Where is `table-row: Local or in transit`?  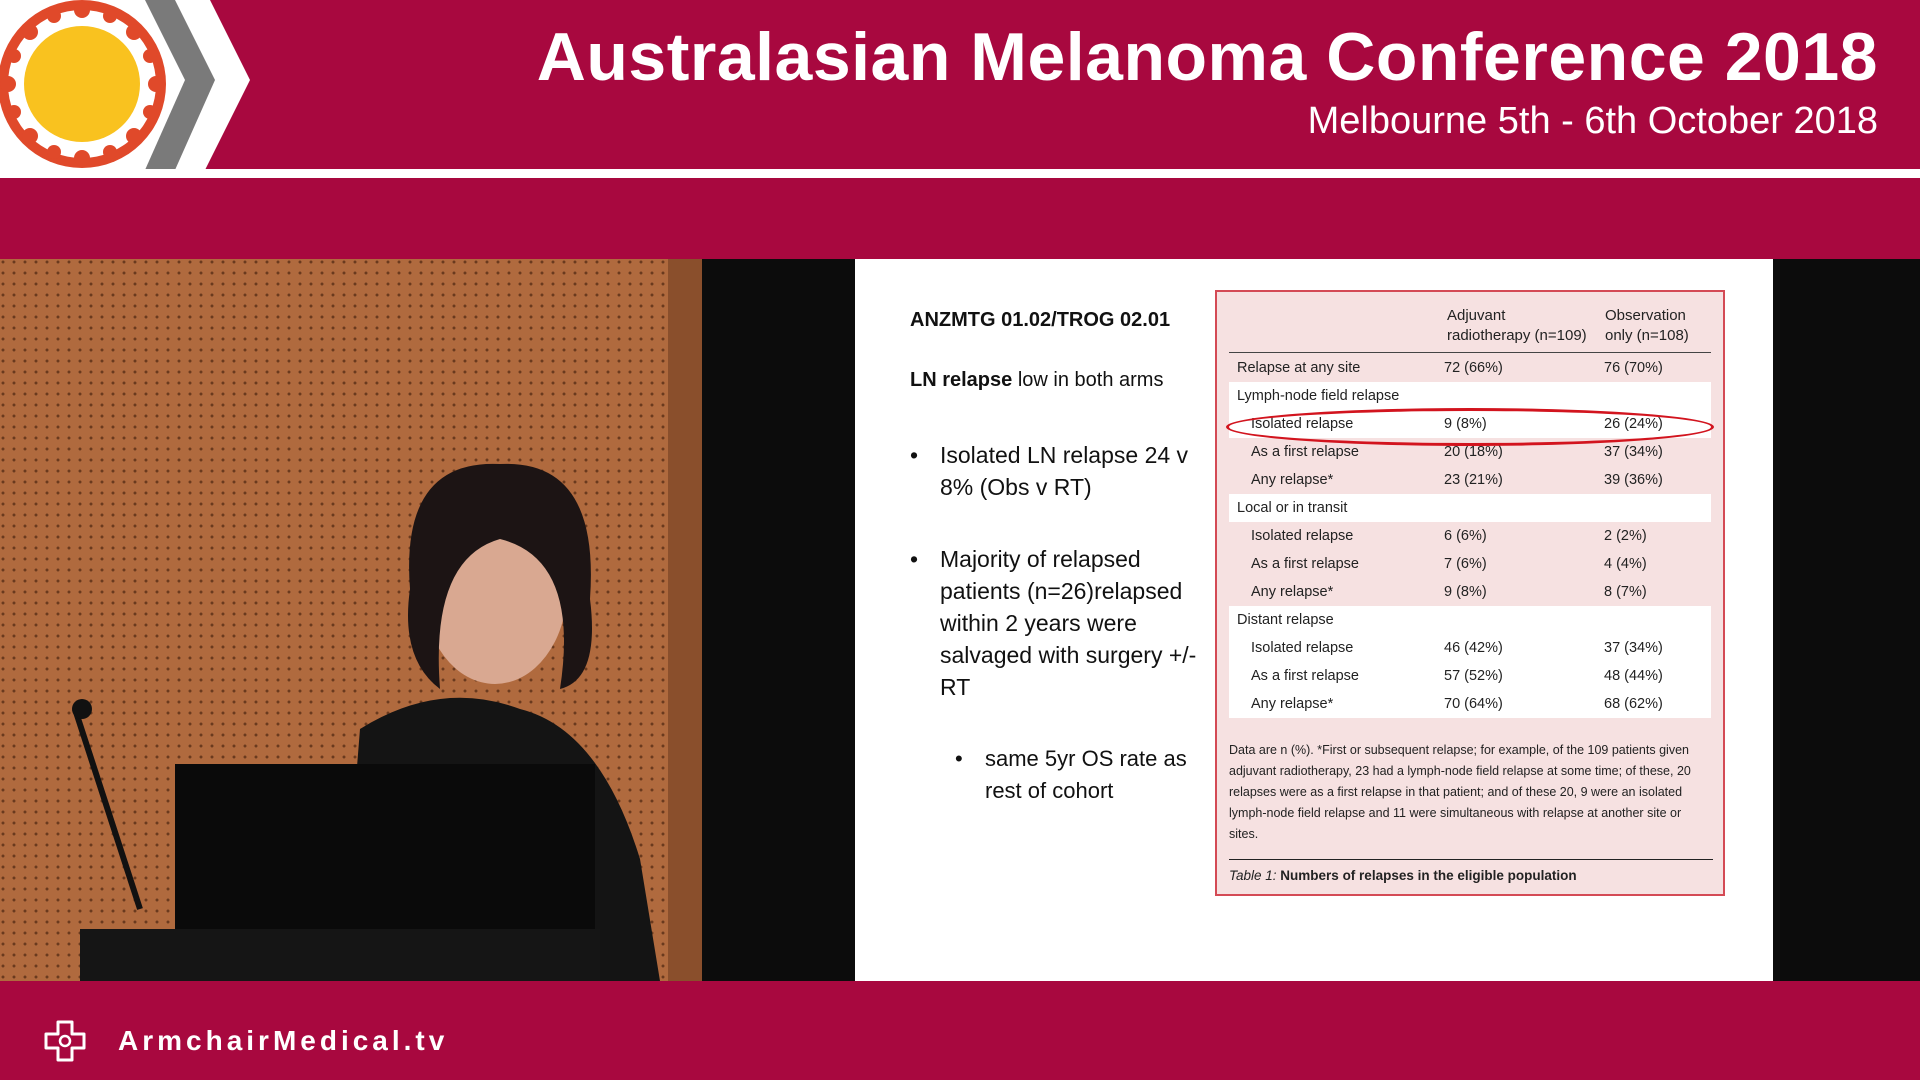
table-row: Local or in transit is located at coordinates (1470, 508).